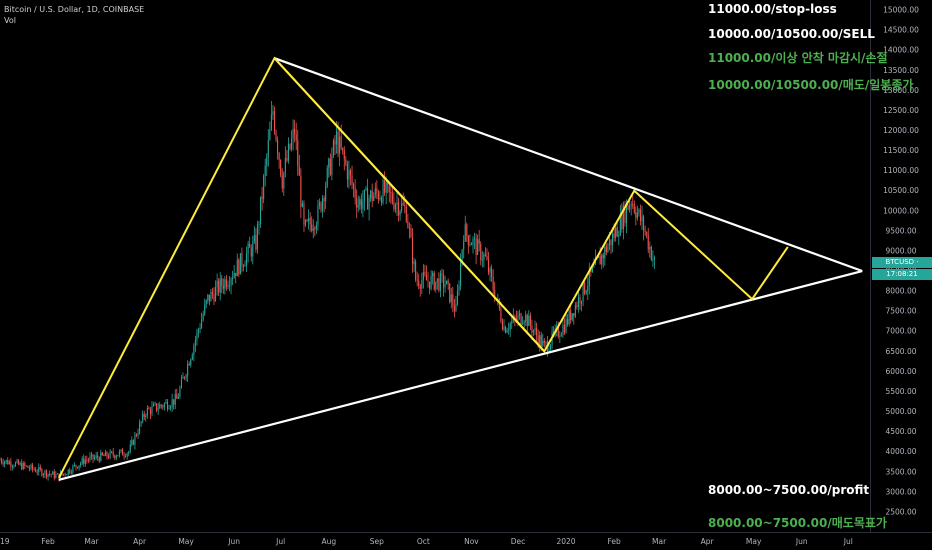 The image size is (932, 550). Describe the element at coordinates (901, 10) in the screenshot. I see `y-tick-label: 15000.00` at that location.